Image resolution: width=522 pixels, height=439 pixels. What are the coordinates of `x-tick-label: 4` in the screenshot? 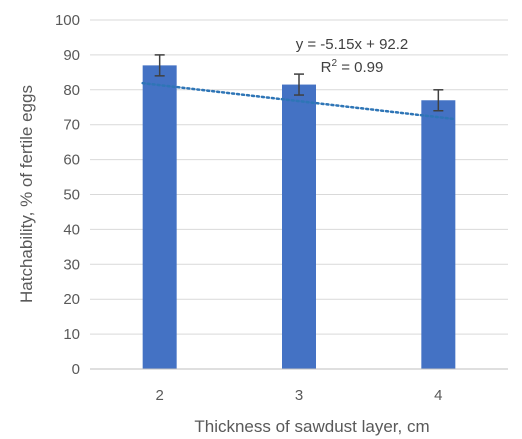 It's located at (438, 395).